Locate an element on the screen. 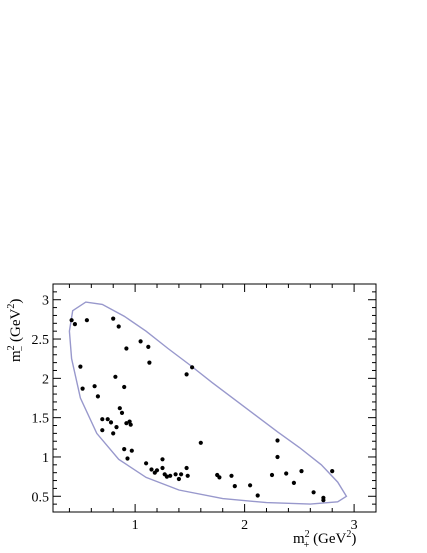 This screenshot has height=553, width=427. x-tick-label-3: 3 is located at coordinates (354, 525).